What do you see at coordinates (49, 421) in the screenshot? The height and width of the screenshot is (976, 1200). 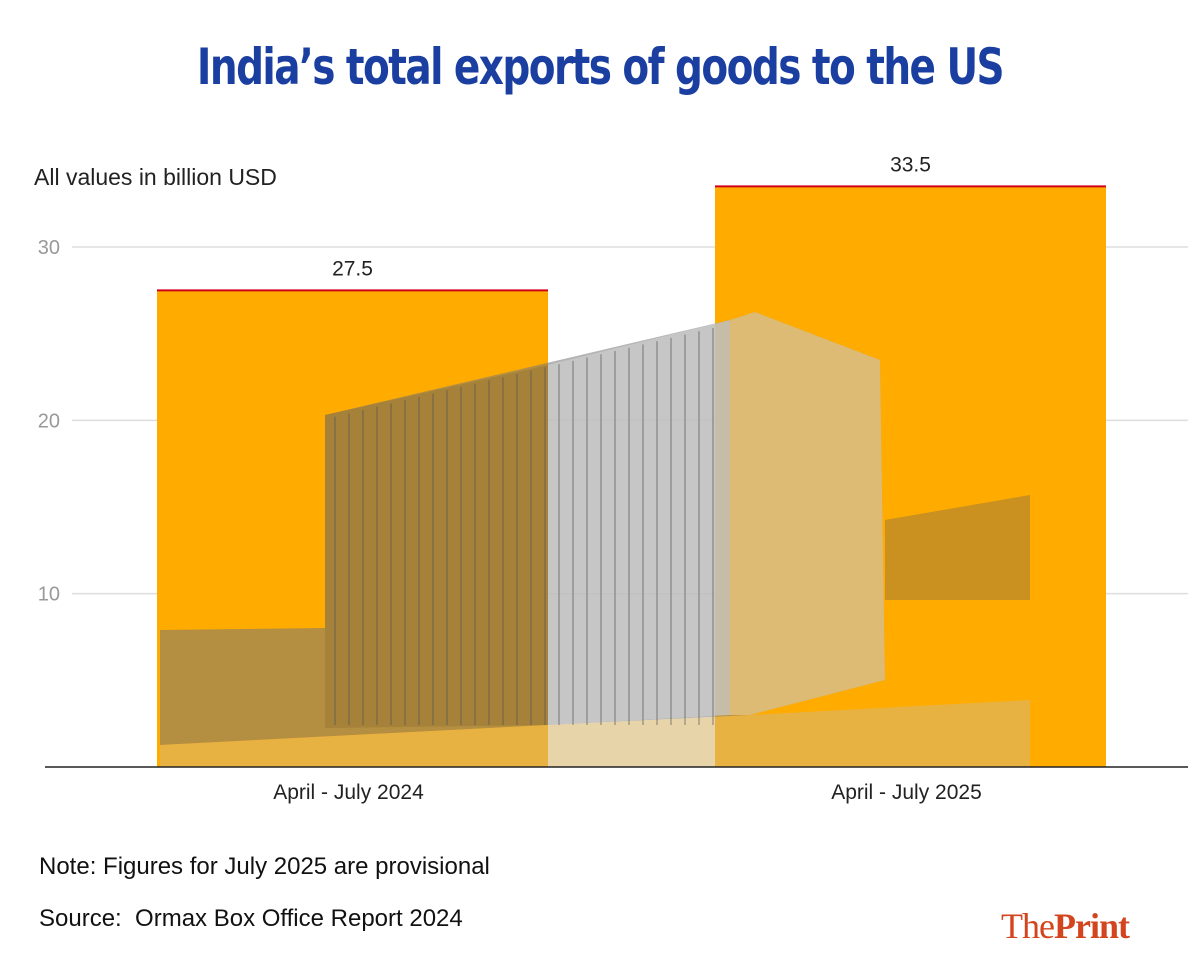 I see `y-tick-label: 20` at bounding box center [49, 421].